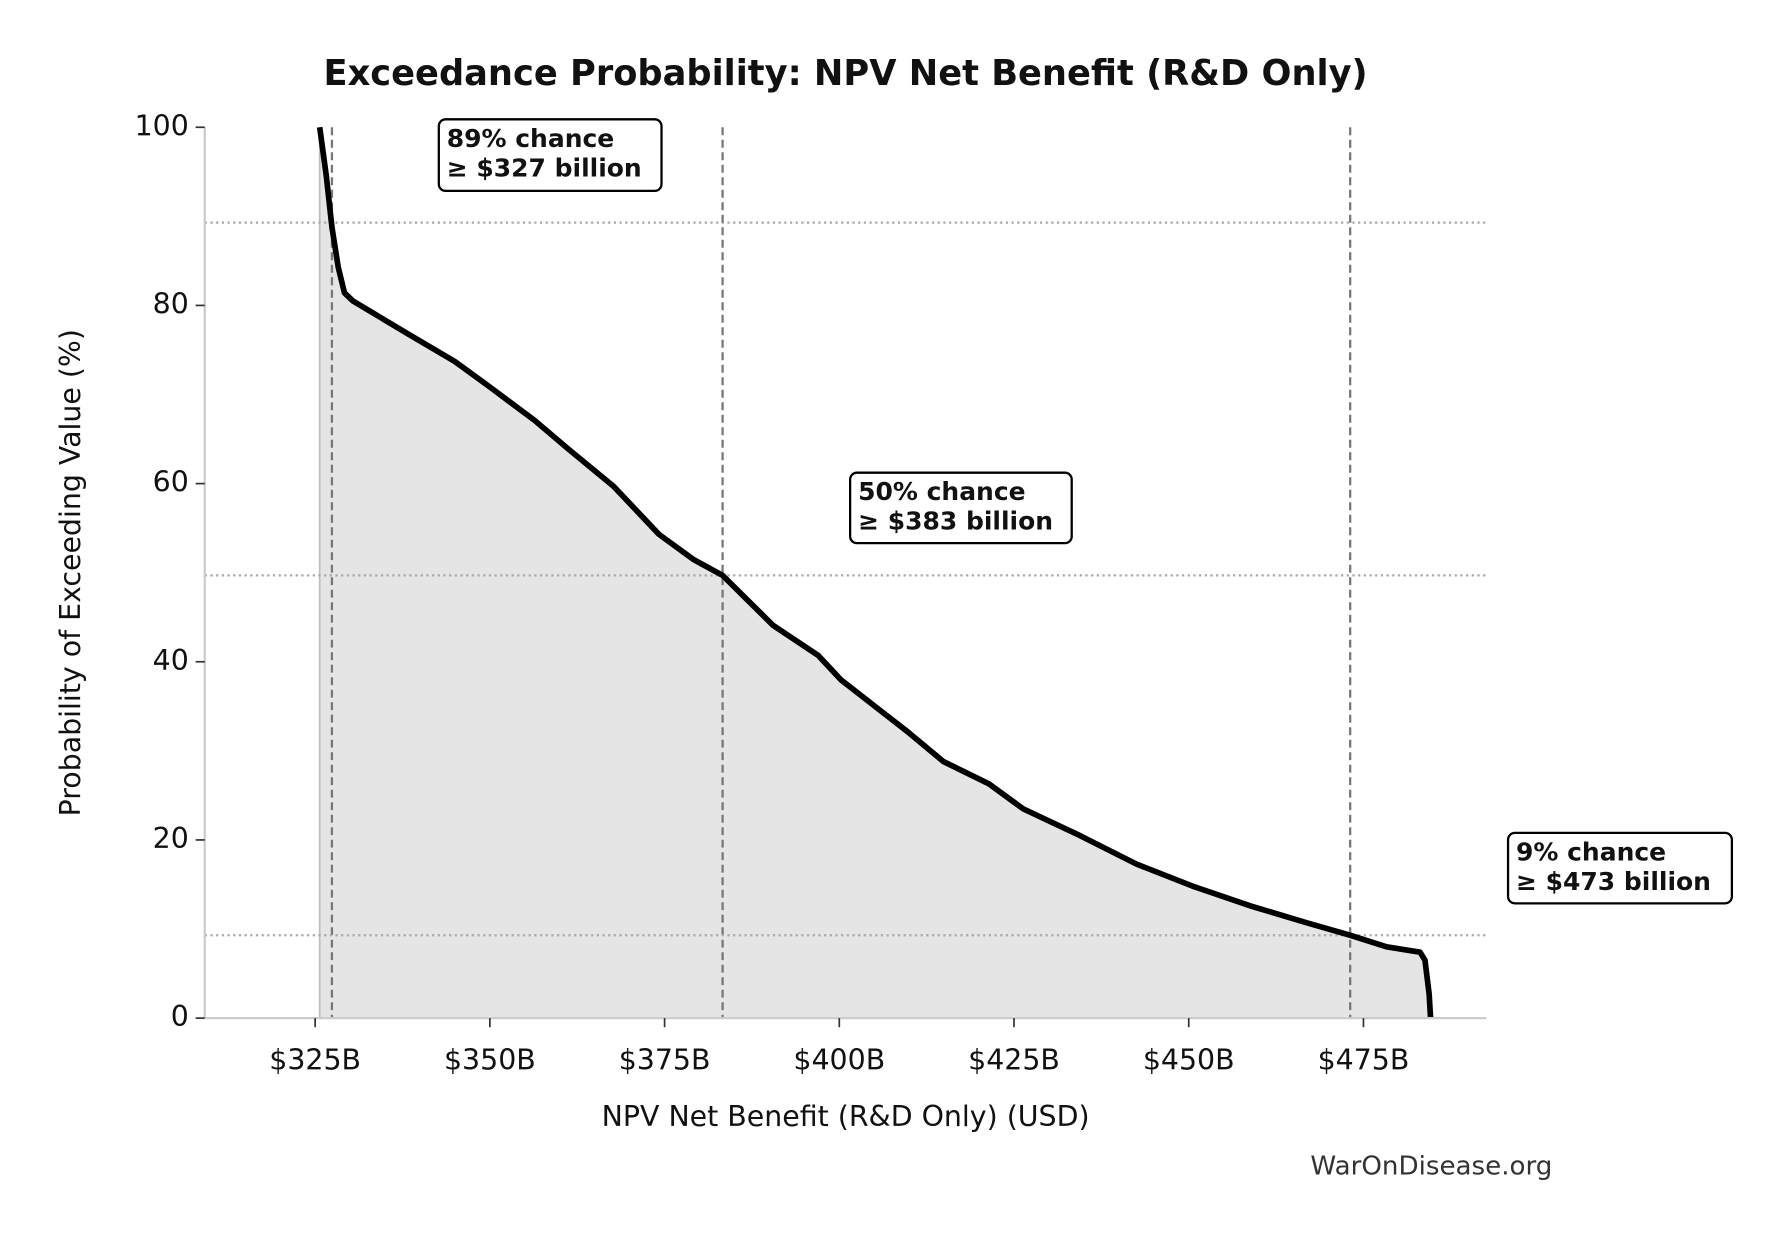  What do you see at coordinates (1189, 1059) in the screenshot?
I see `x-tick-label: $450B` at bounding box center [1189, 1059].